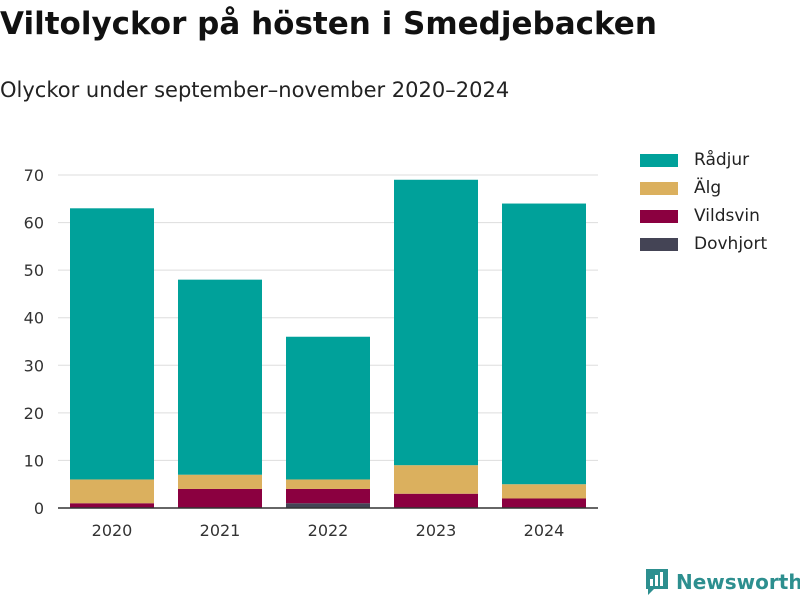 The width and height of the screenshot is (800, 600). Describe the element at coordinates (708, 188) in the screenshot. I see `legend-label: Älg` at that location.